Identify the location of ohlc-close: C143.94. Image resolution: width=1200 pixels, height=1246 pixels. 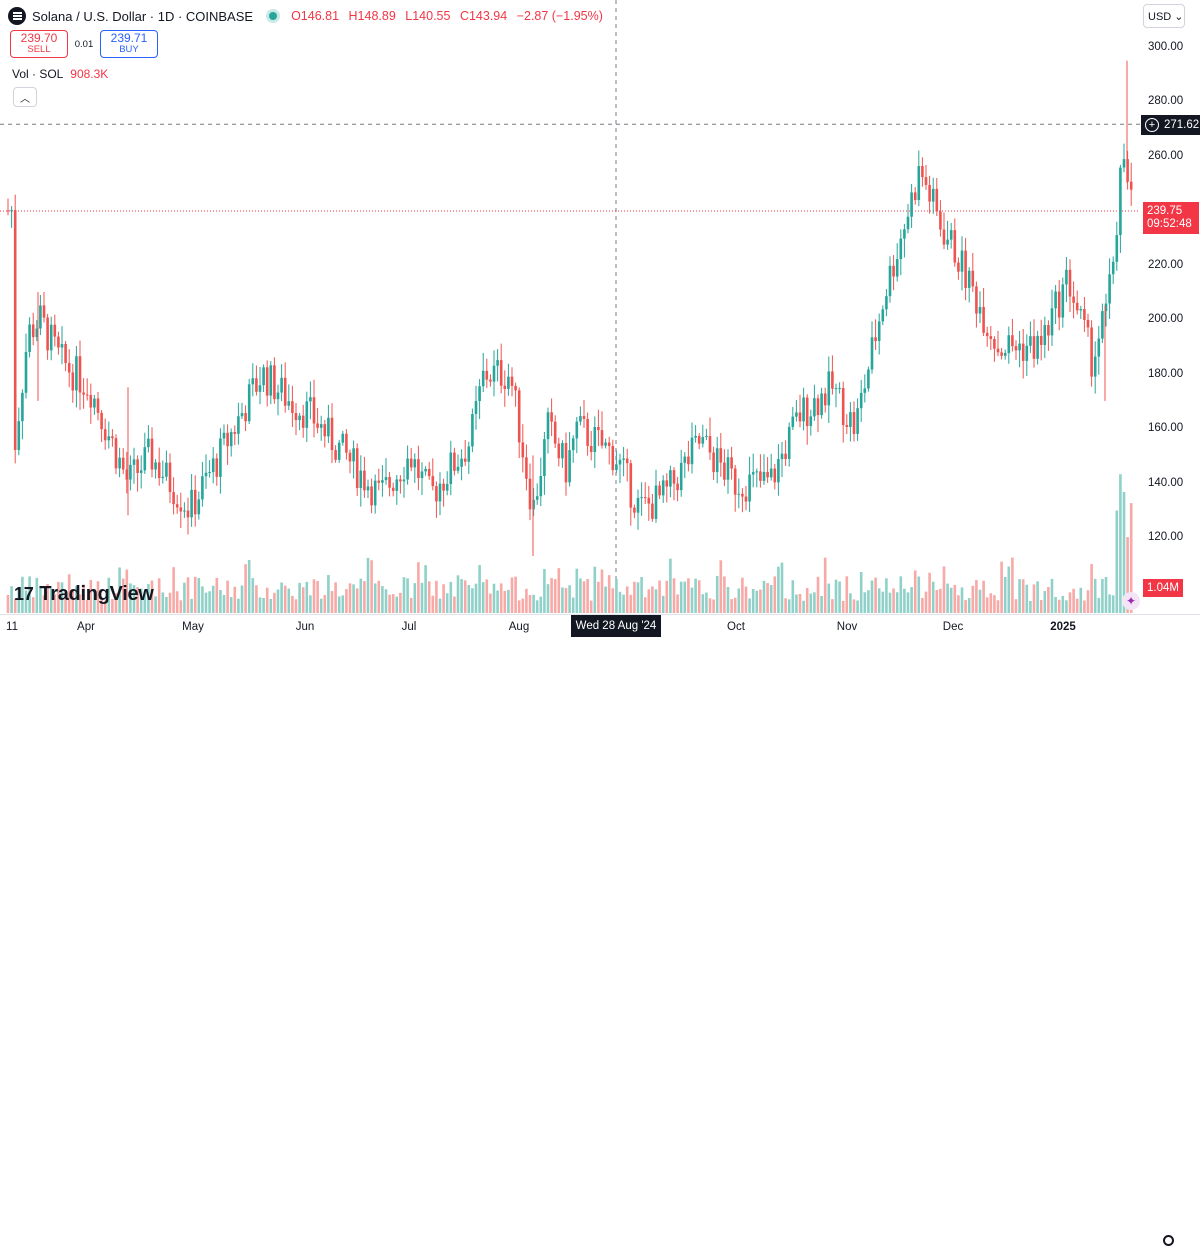
(483, 16).